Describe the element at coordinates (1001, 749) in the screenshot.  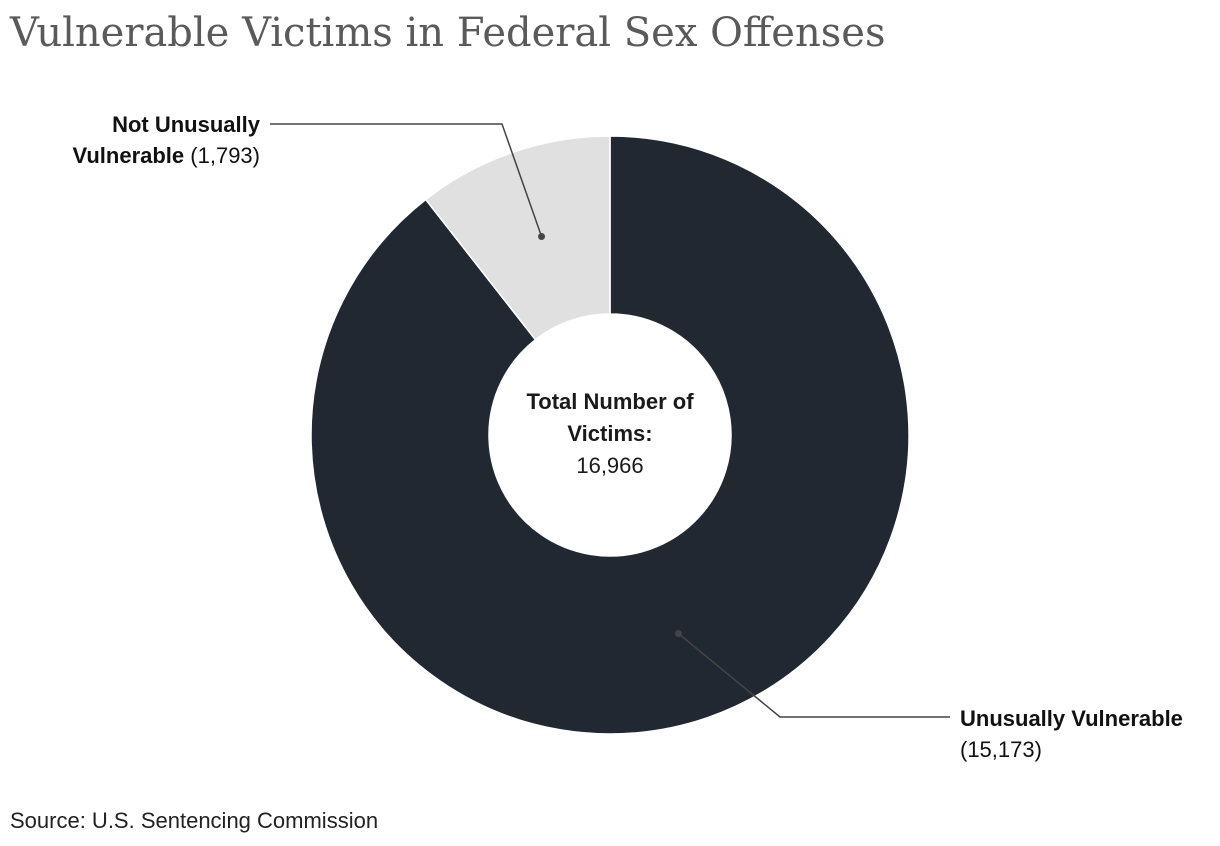
I see `value-label: (15,173)` at that location.